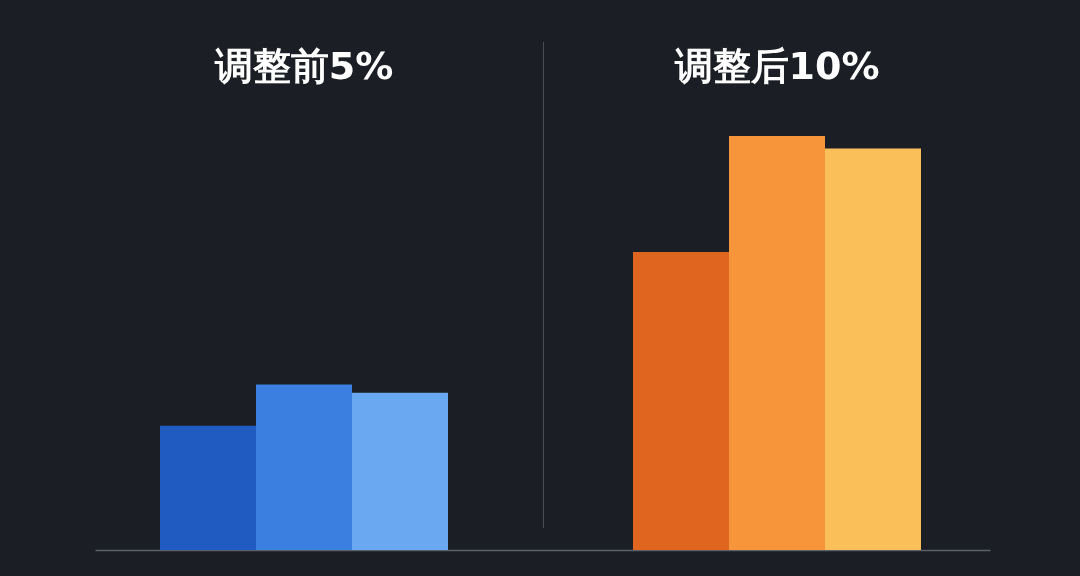 This screenshot has width=1080, height=576. I want to click on text: 调整前5%, so click(303, 66).